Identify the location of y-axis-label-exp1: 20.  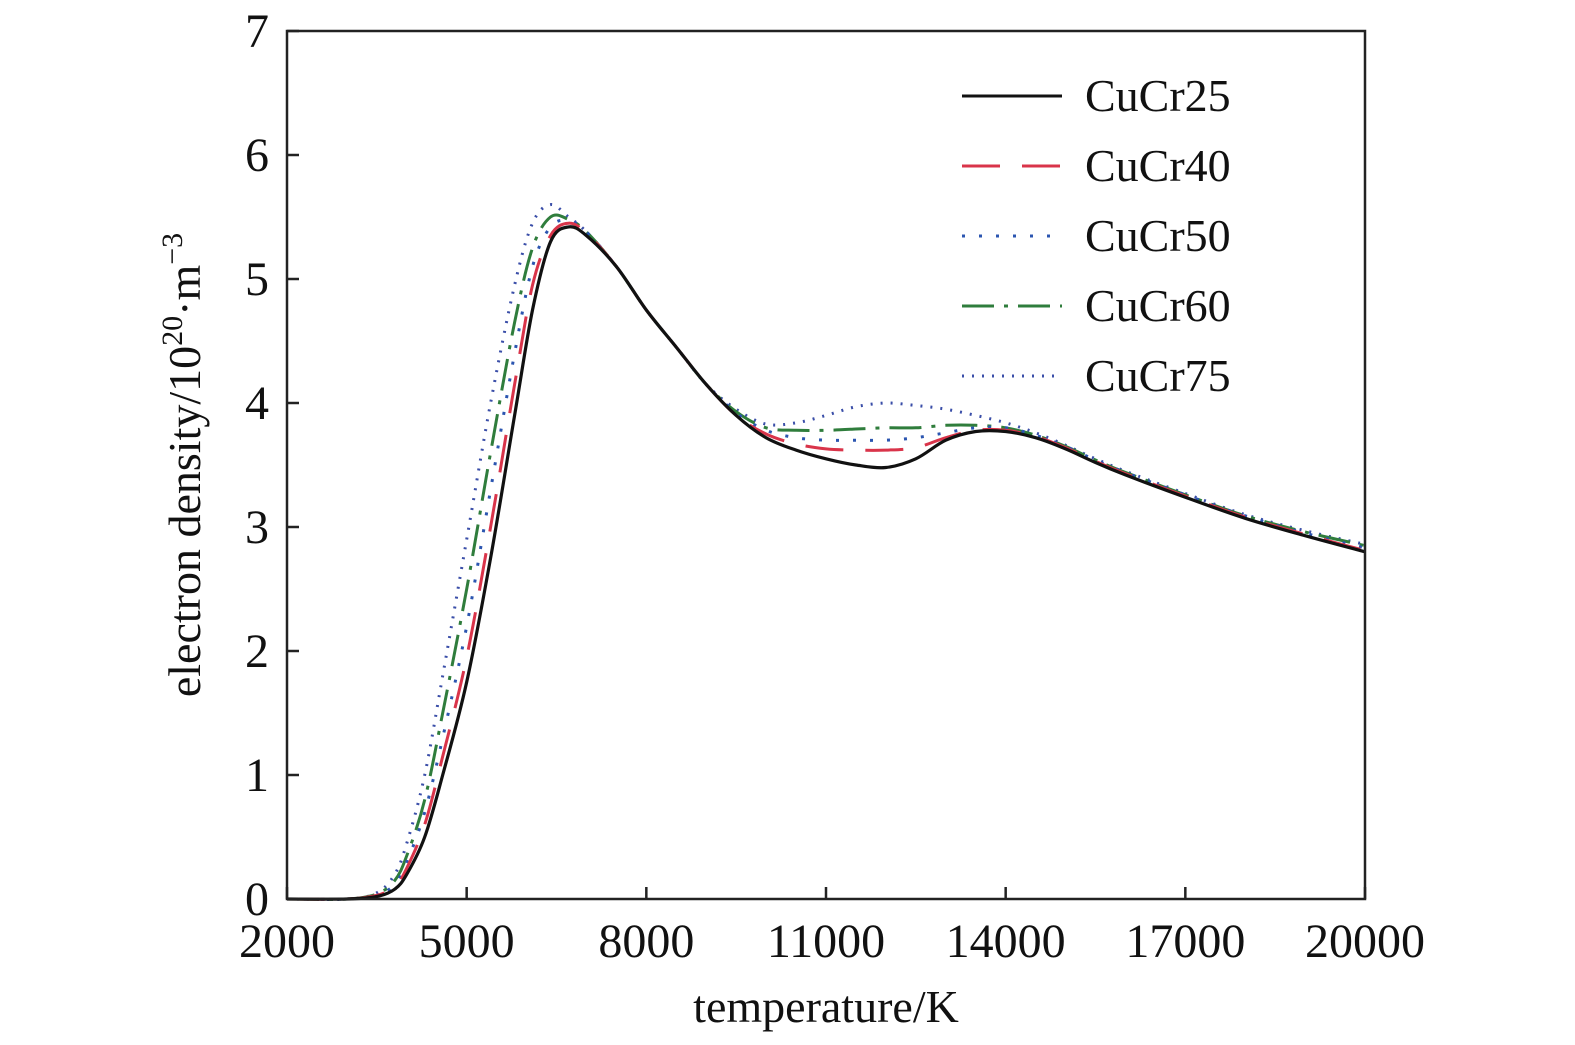
(172, 331).